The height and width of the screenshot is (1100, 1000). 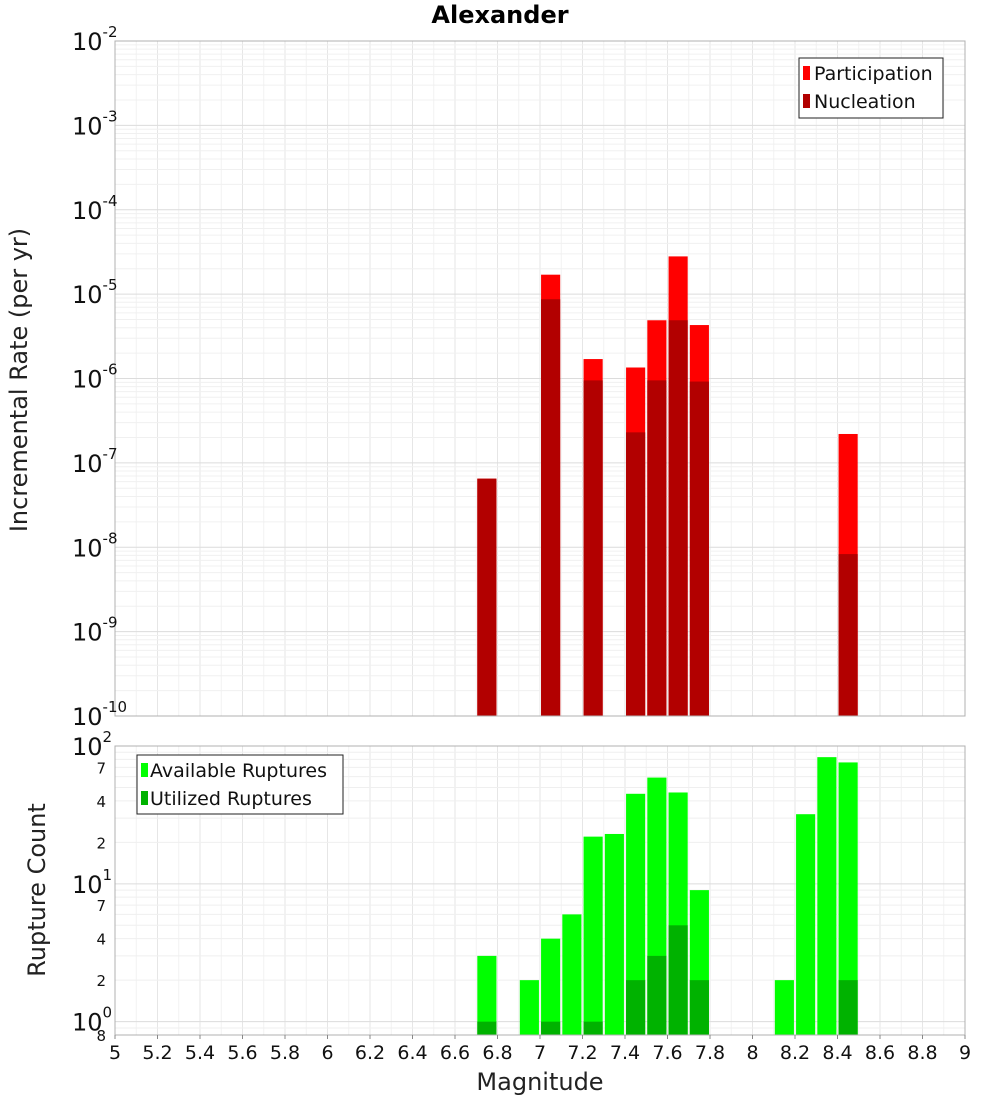 I want to click on x-tick-label: 5.4, so click(x=200, y=1053).